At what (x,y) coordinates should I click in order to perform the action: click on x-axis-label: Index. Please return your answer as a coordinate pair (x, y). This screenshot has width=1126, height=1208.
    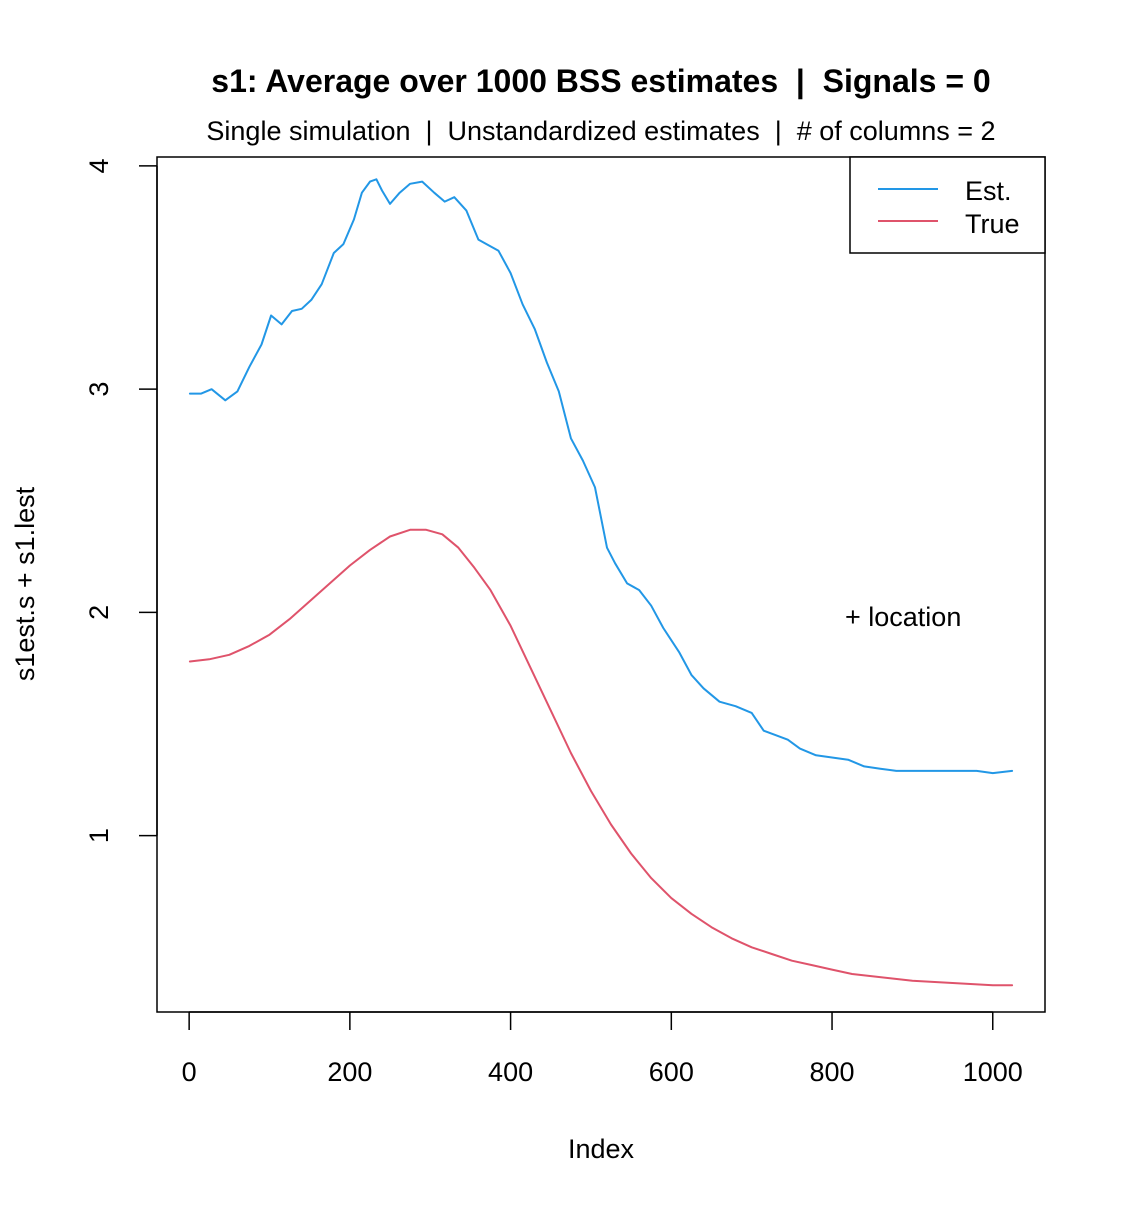
    Looking at the image, I should click on (601, 1149).